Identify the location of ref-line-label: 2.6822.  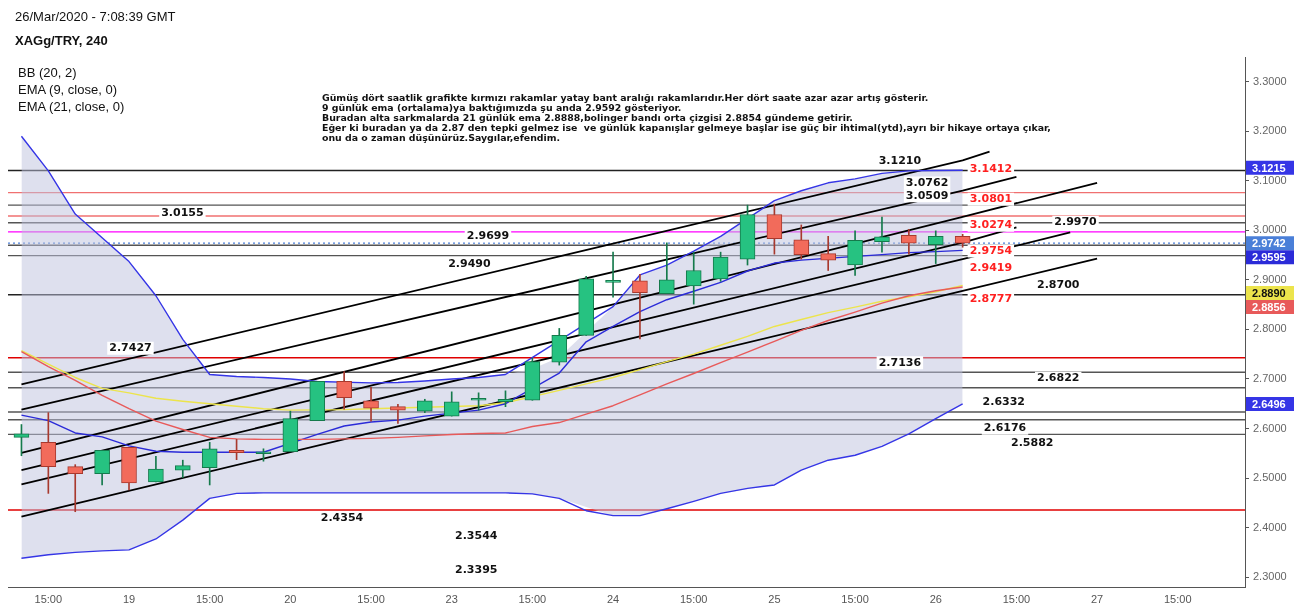
(1058, 378).